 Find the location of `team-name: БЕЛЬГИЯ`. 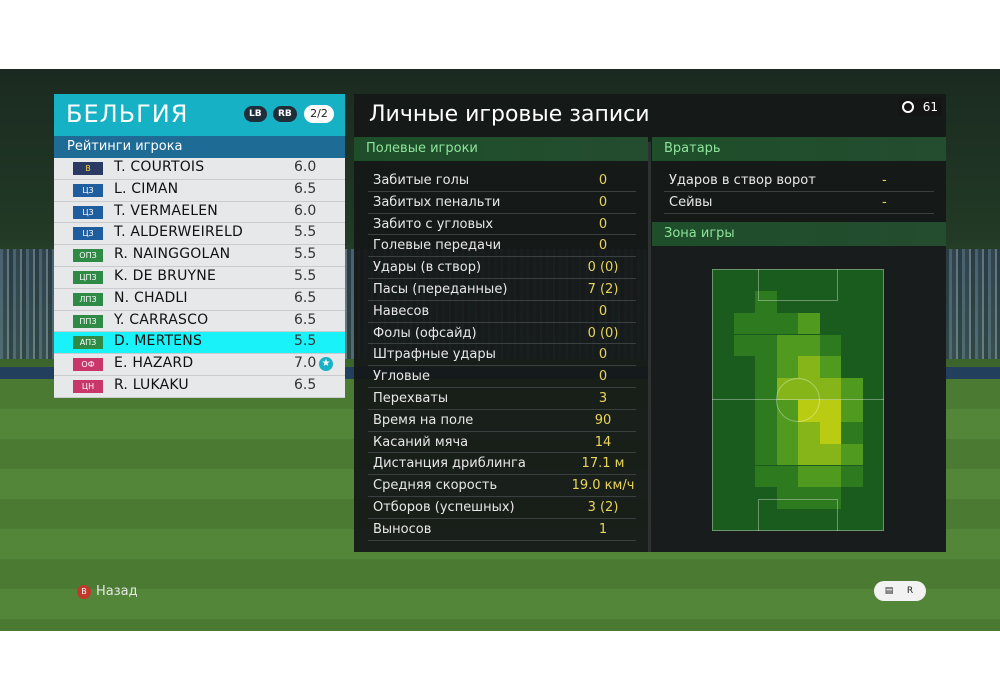

team-name: БЕЛЬГИЯ is located at coordinates (127, 114).